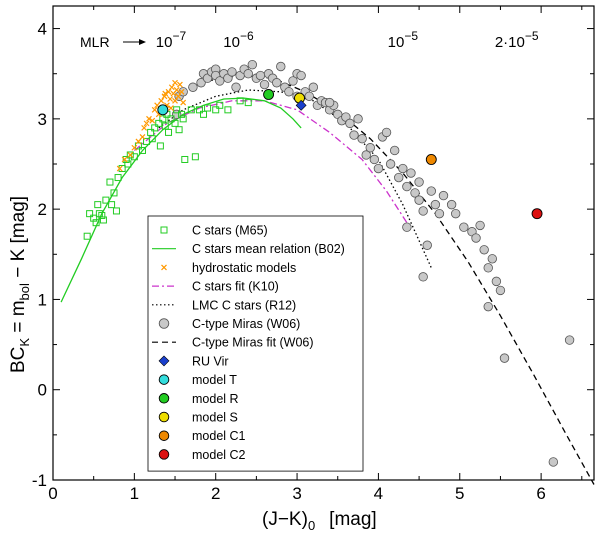 The height and width of the screenshot is (534, 600). What do you see at coordinates (42, 299) in the screenshot?
I see `y-tick-label: 1` at bounding box center [42, 299].